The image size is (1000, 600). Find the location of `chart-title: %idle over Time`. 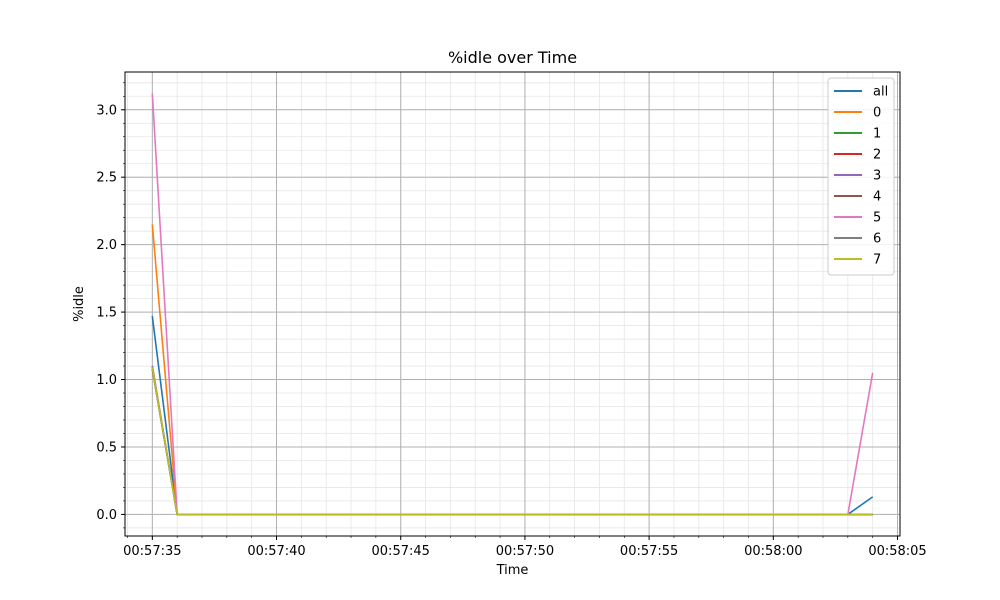

chart-title: %idle over Time is located at coordinates (512, 57).